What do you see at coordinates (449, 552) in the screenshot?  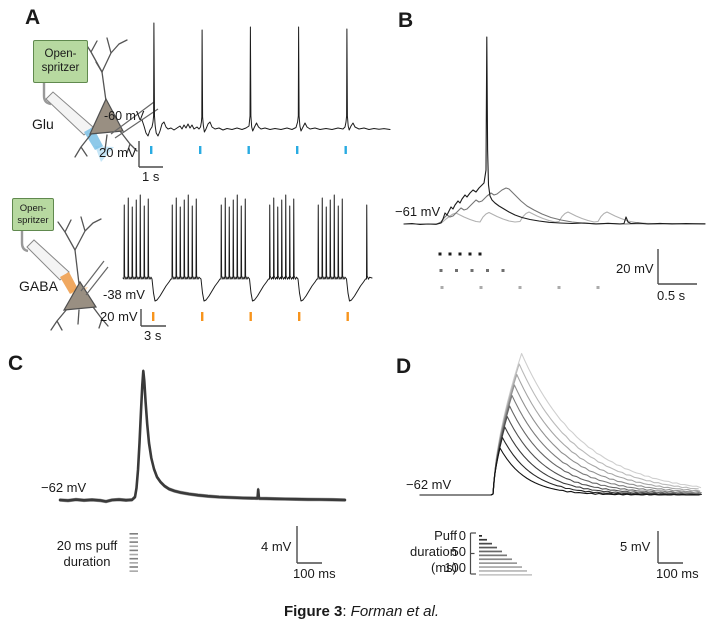 I see `puff-duration-axis-d: 0 50 100` at bounding box center [449, 552].